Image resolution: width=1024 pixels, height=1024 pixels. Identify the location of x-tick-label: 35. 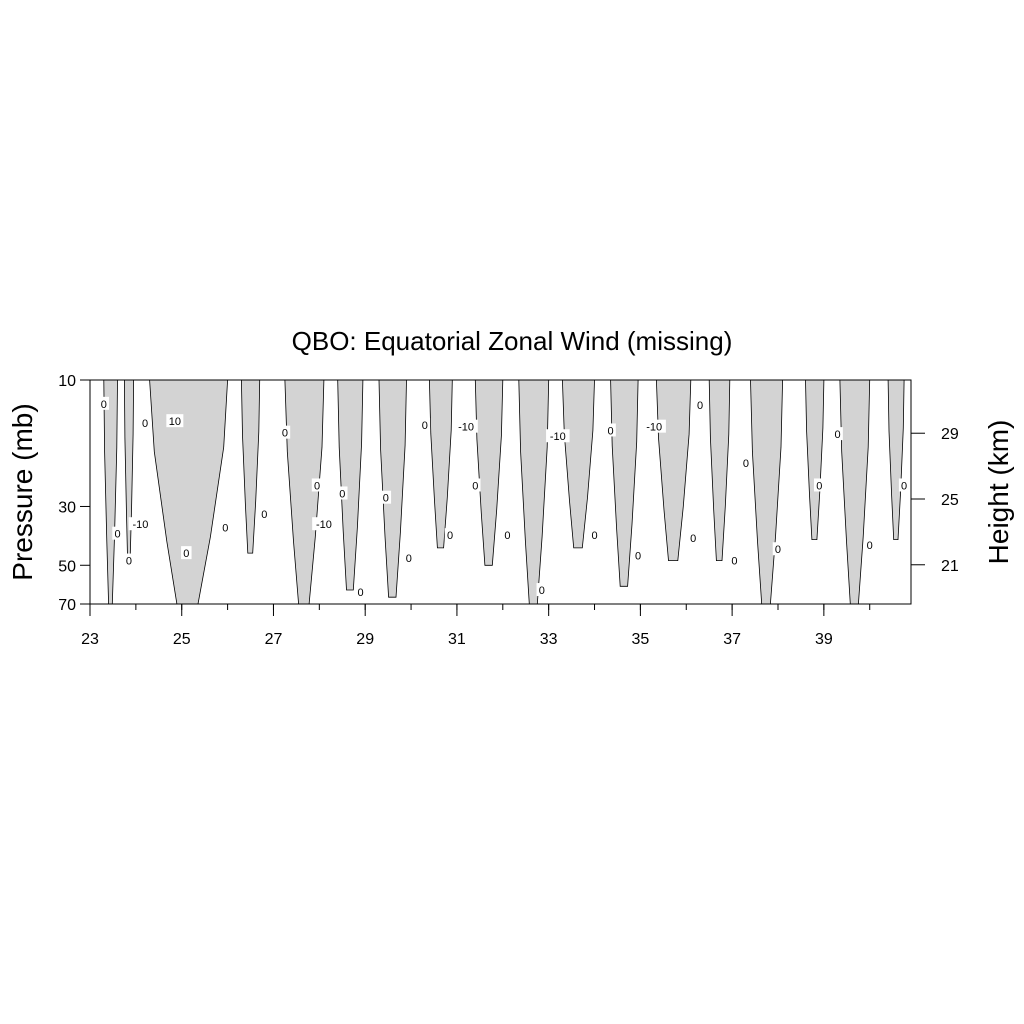
(640, 639).